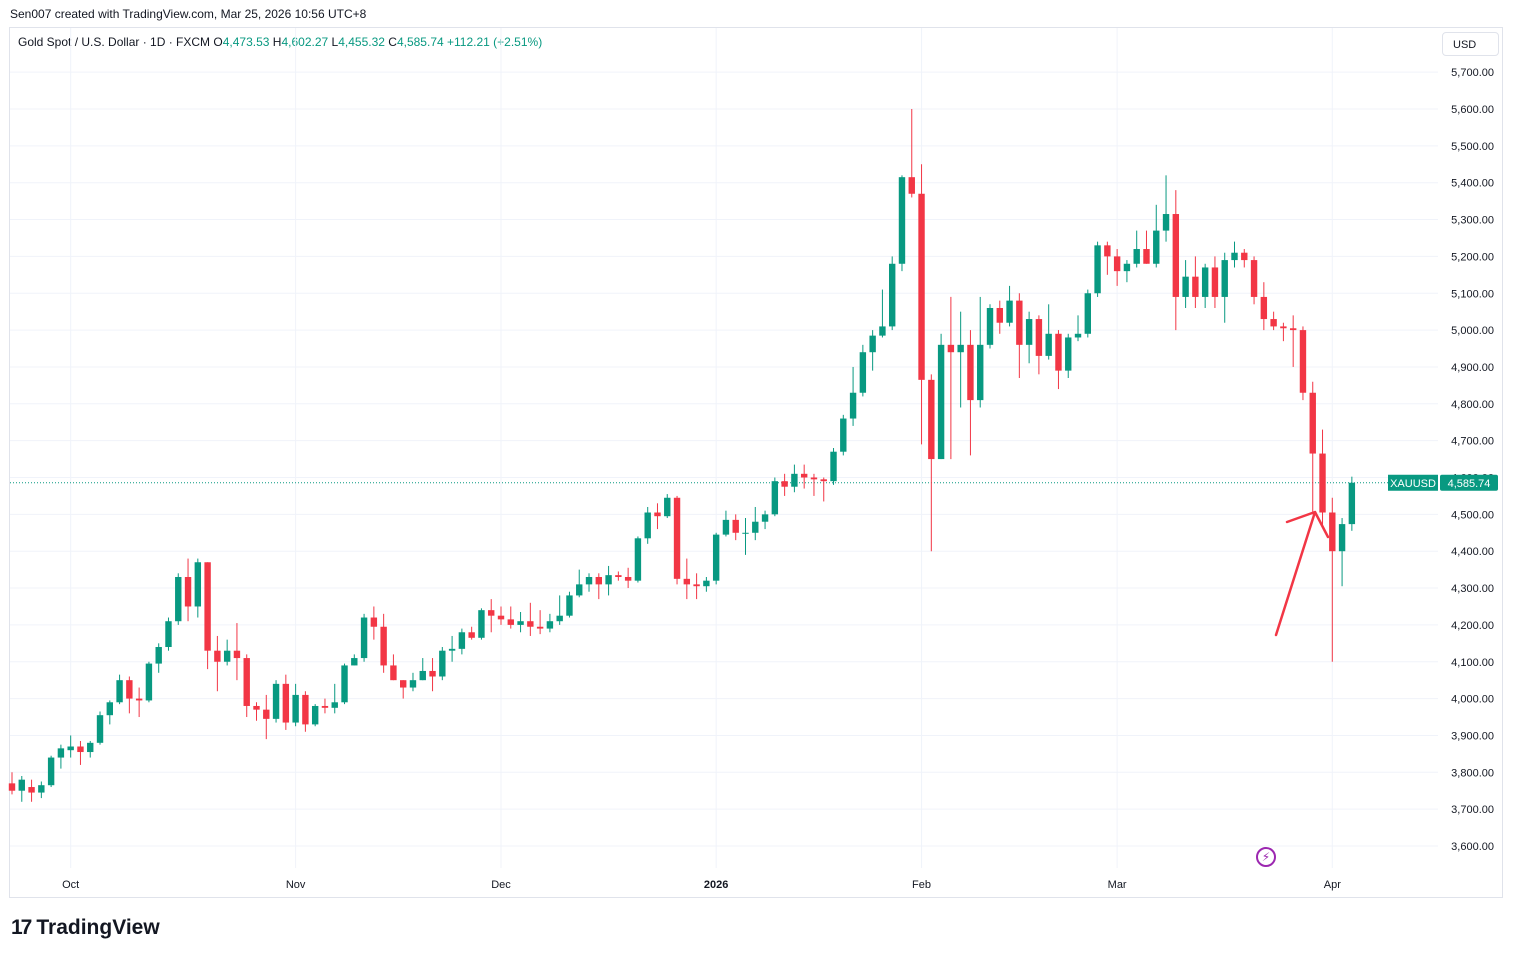 The height and width of the screenshot is (959, 1514). I want to click on y-tick-label: 4,700.00, so click(1472, 442).